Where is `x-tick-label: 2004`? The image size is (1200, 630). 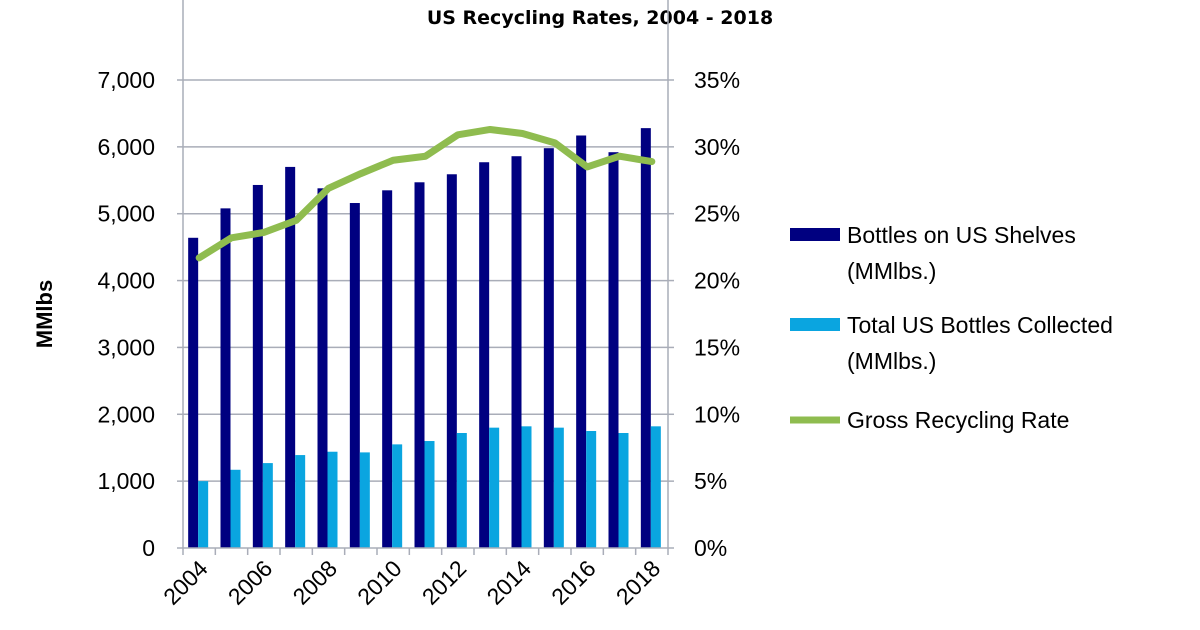
x-tick-label: 2004 is located at coordinates (185, 582).